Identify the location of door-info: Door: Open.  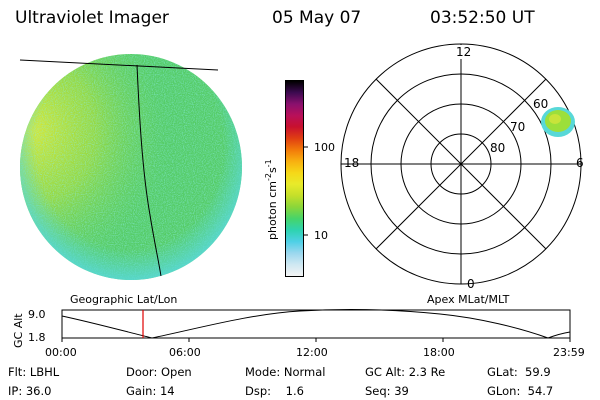
(159, 372).